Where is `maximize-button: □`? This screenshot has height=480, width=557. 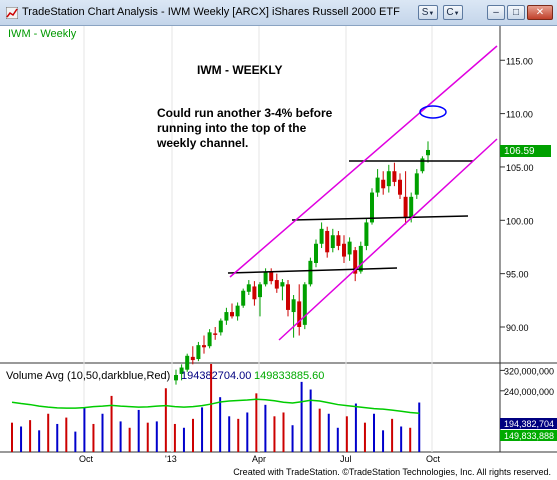
maximize-button: □ is located at coordinates (516, 12).